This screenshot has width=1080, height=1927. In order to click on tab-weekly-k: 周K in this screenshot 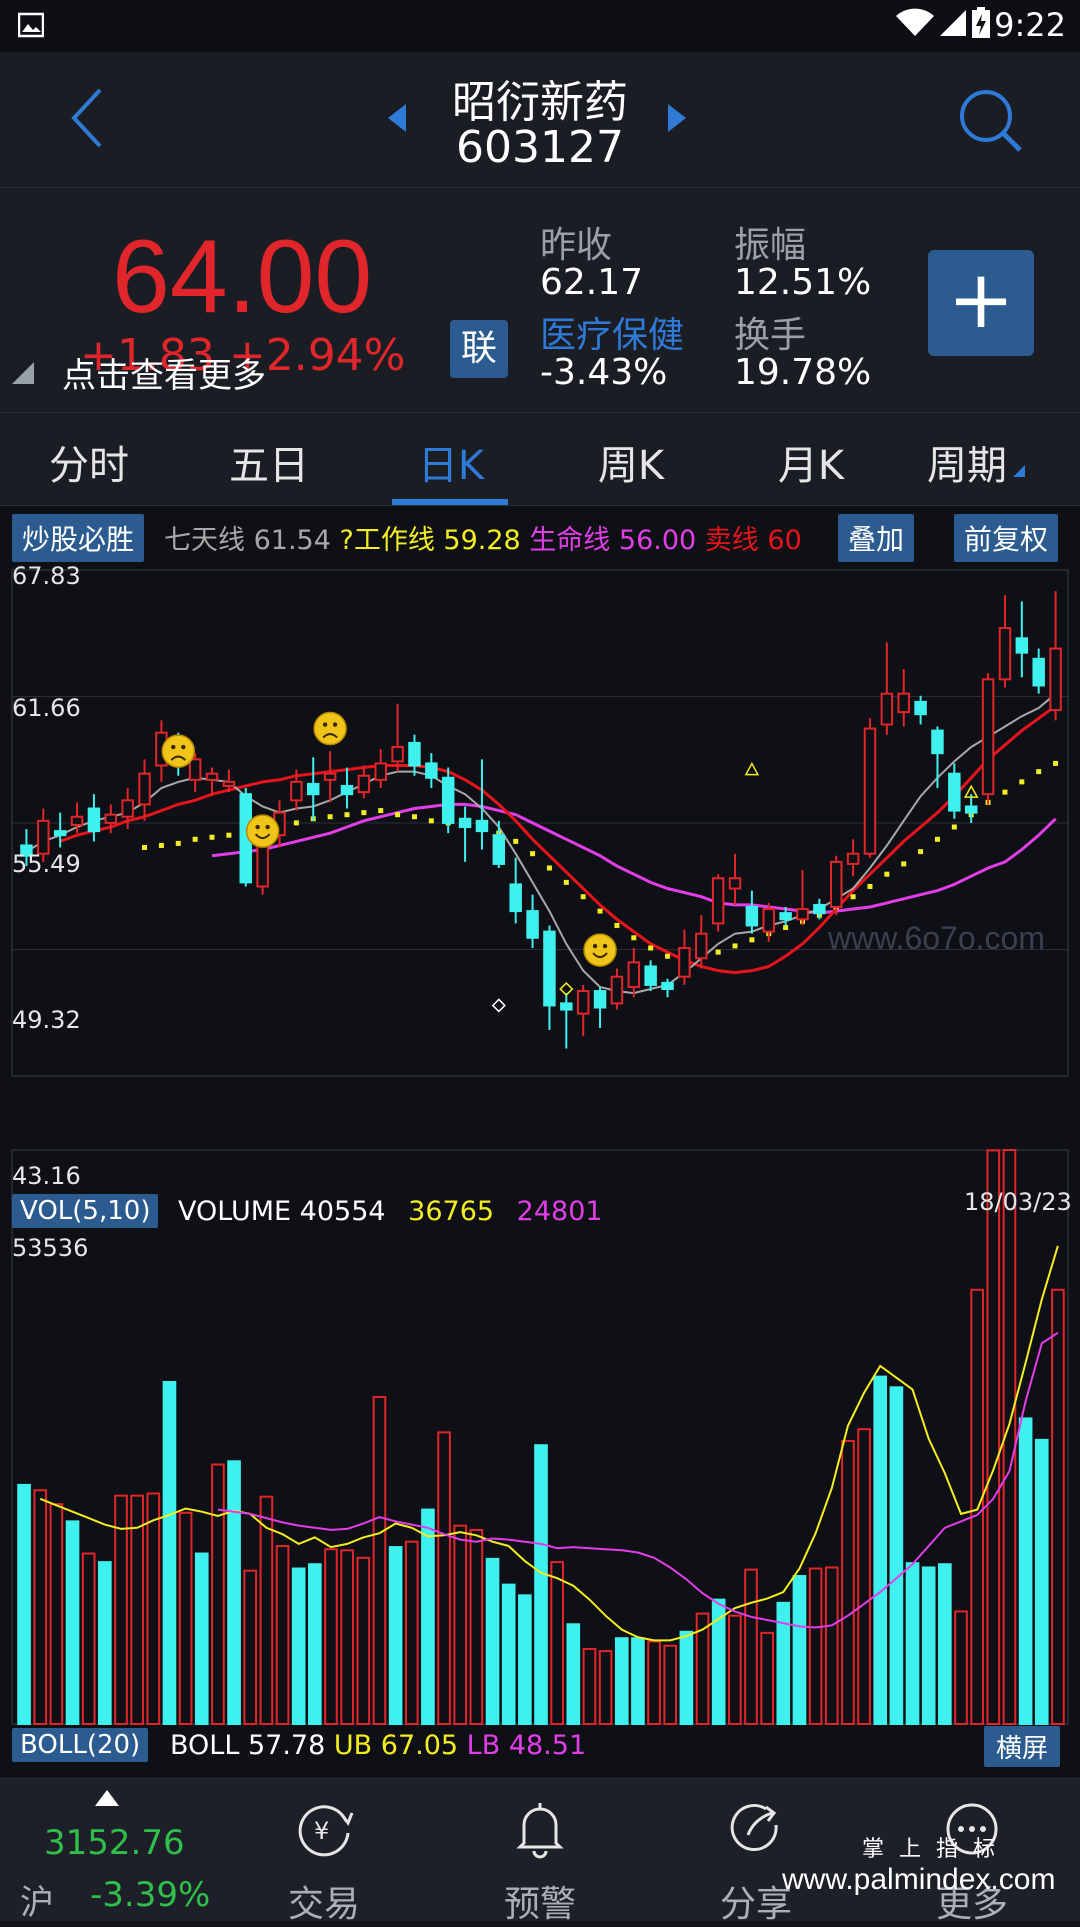, I will do `click(631, 466)`.